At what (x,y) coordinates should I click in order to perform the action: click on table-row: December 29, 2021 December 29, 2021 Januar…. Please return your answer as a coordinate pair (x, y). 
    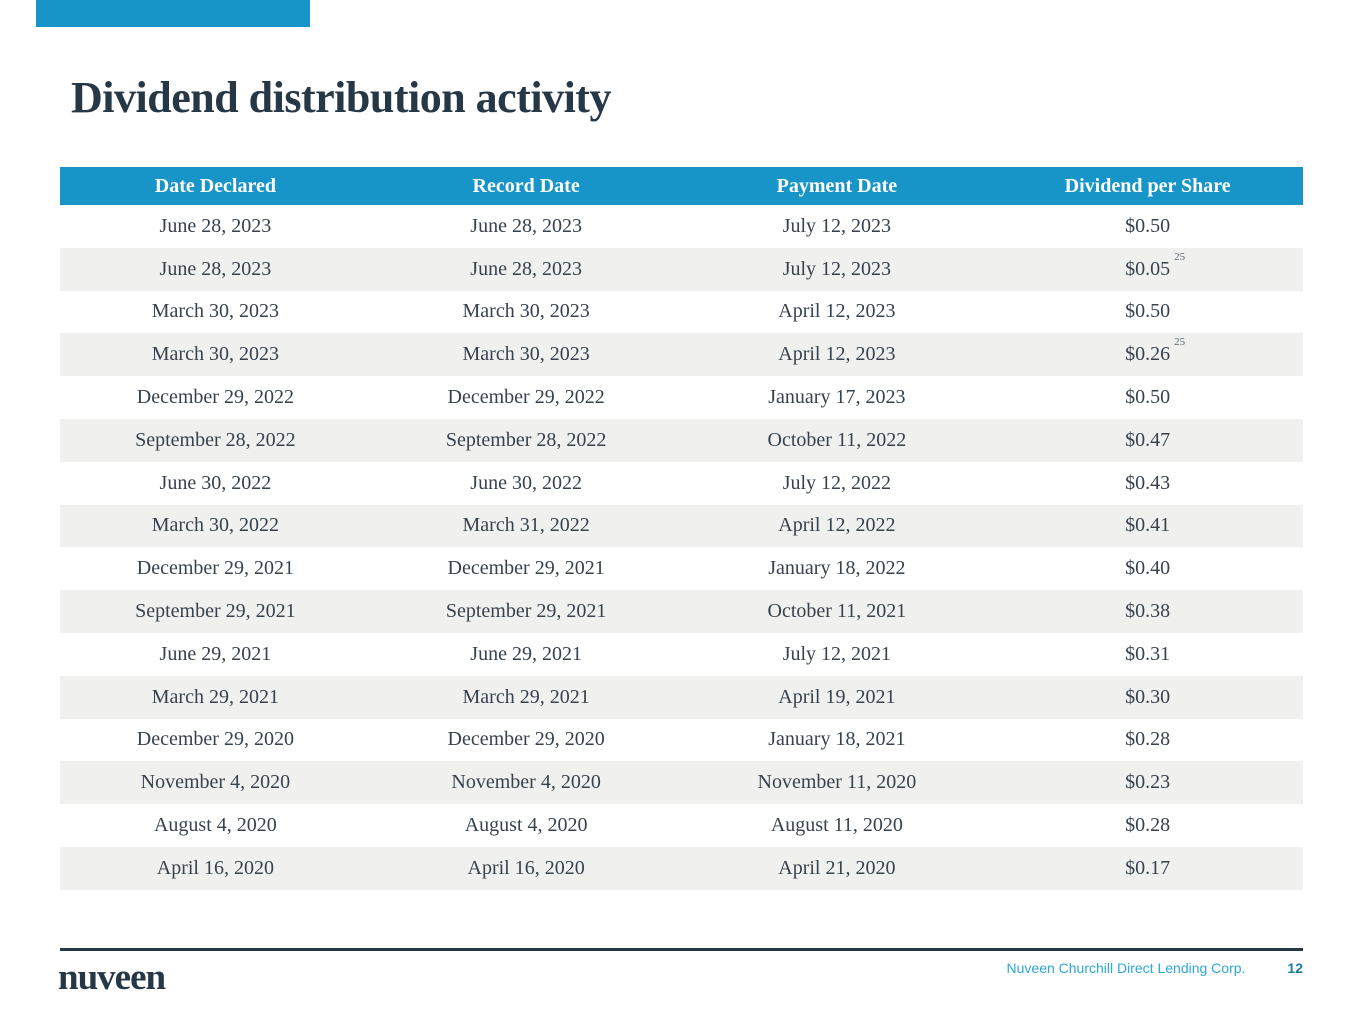
    Looking at the image, I should click on (681, 569).